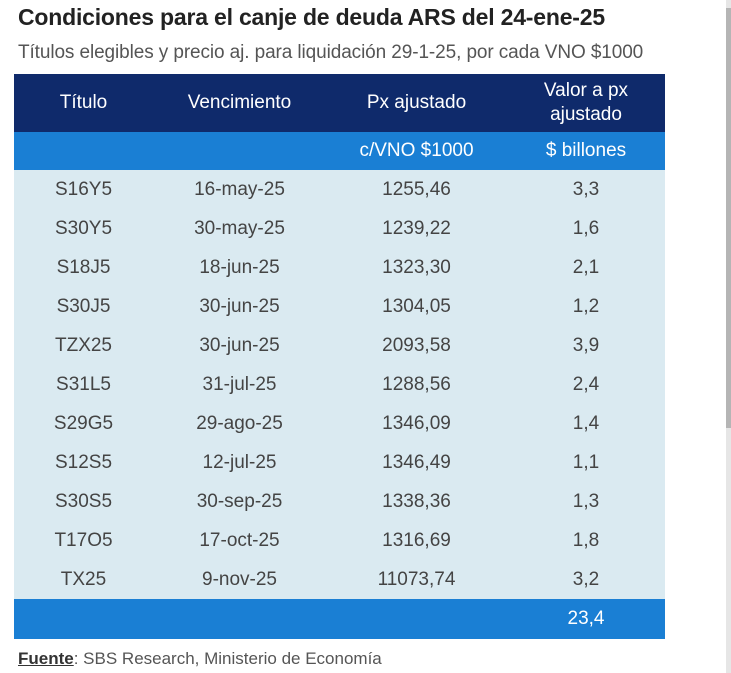  I want to click on cell-titulo: TX25, so click(83, 579).